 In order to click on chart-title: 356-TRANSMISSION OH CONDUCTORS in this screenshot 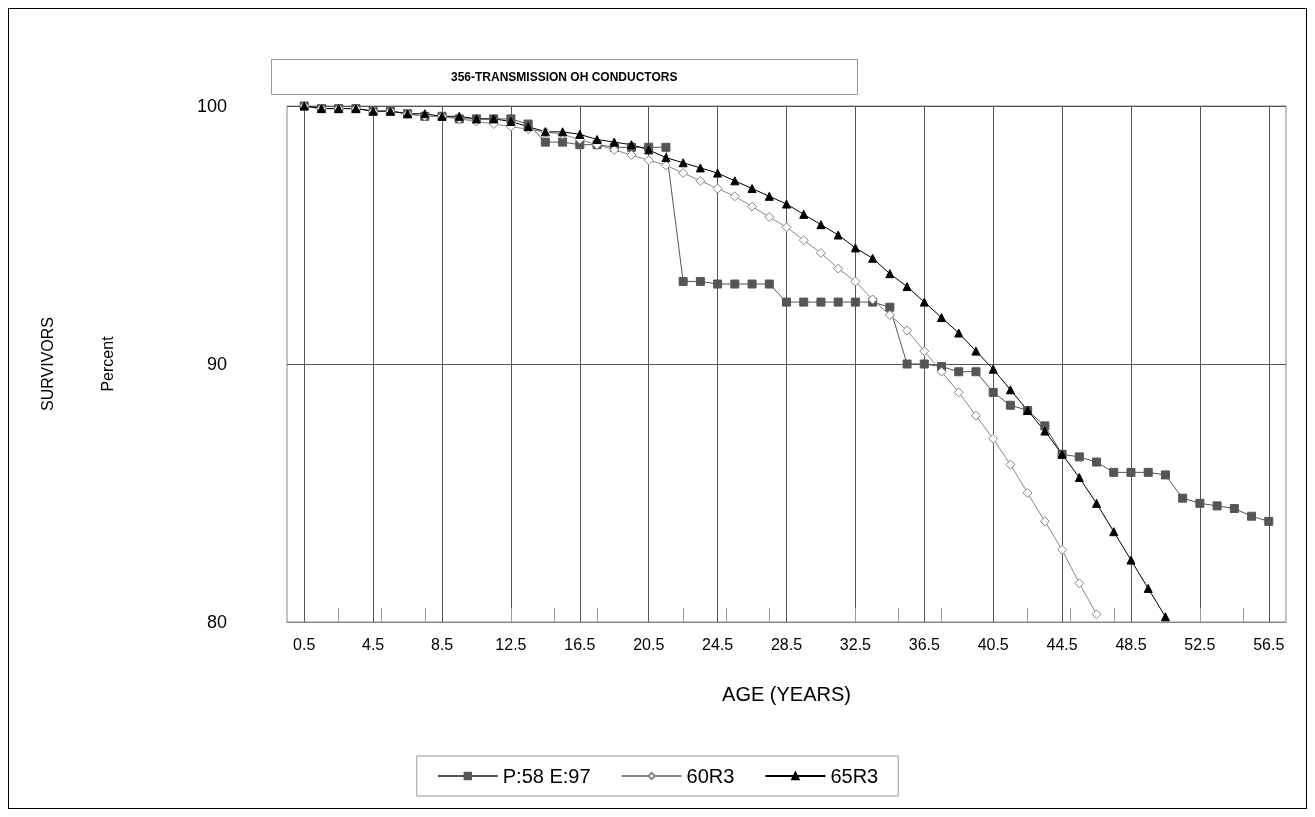, I will do `click(564, 77)`.